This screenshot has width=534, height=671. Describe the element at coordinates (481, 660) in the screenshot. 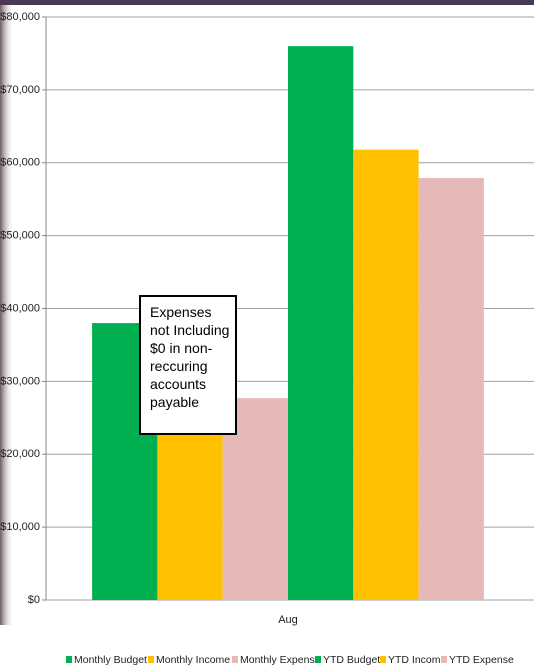

I see `legend-label: YTD Expense` at that location.